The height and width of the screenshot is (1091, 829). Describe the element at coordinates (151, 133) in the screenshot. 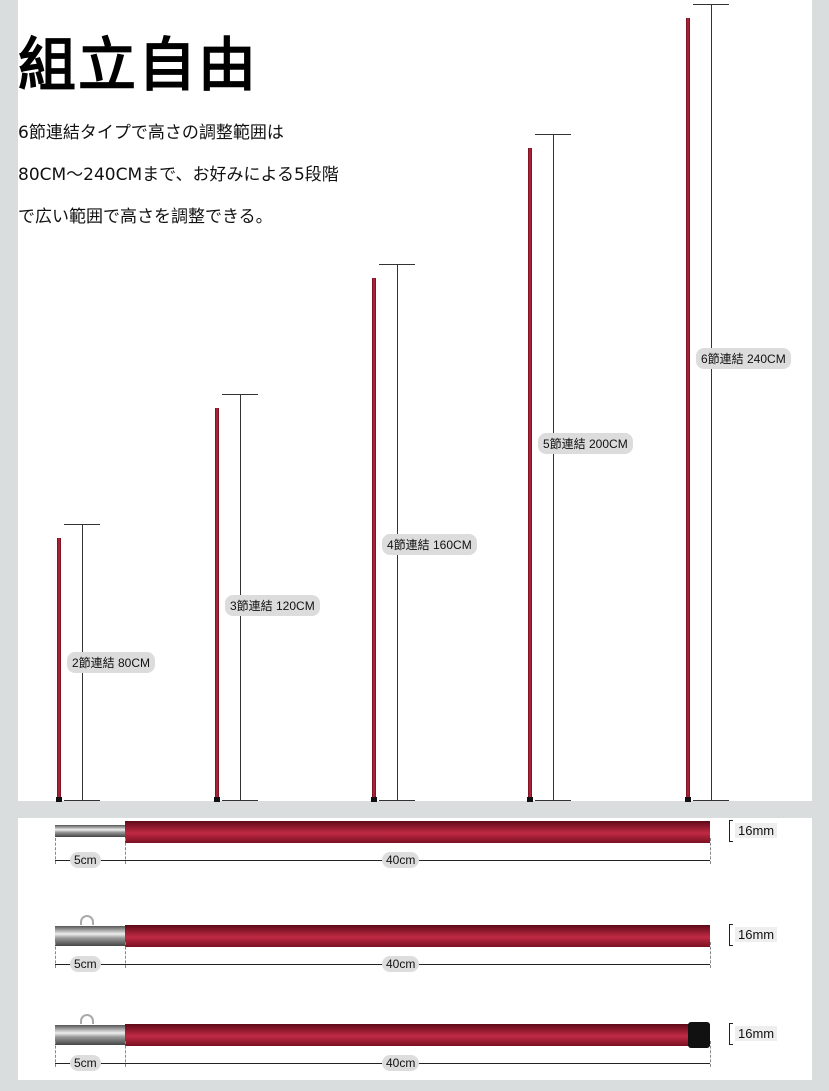

I see `description-line: 6節連結タイプで高さの調整範囲は` at that location.